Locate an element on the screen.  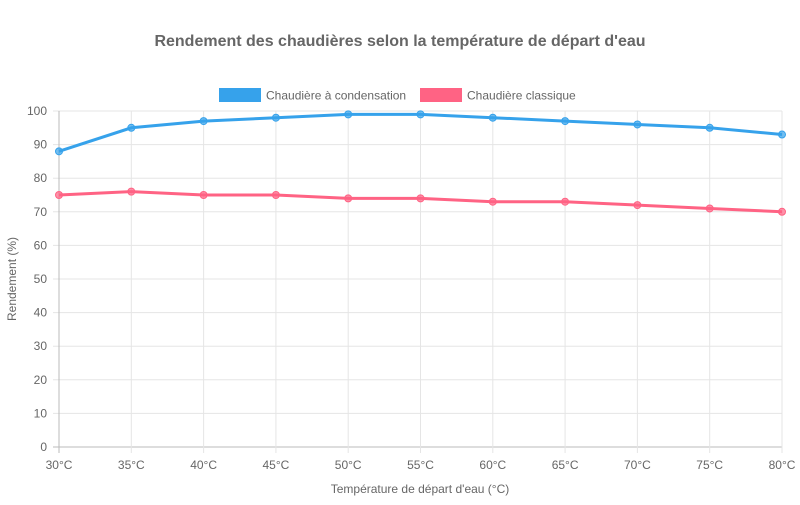
x-tick-label: 55°C is located at coordinates (420, 465).